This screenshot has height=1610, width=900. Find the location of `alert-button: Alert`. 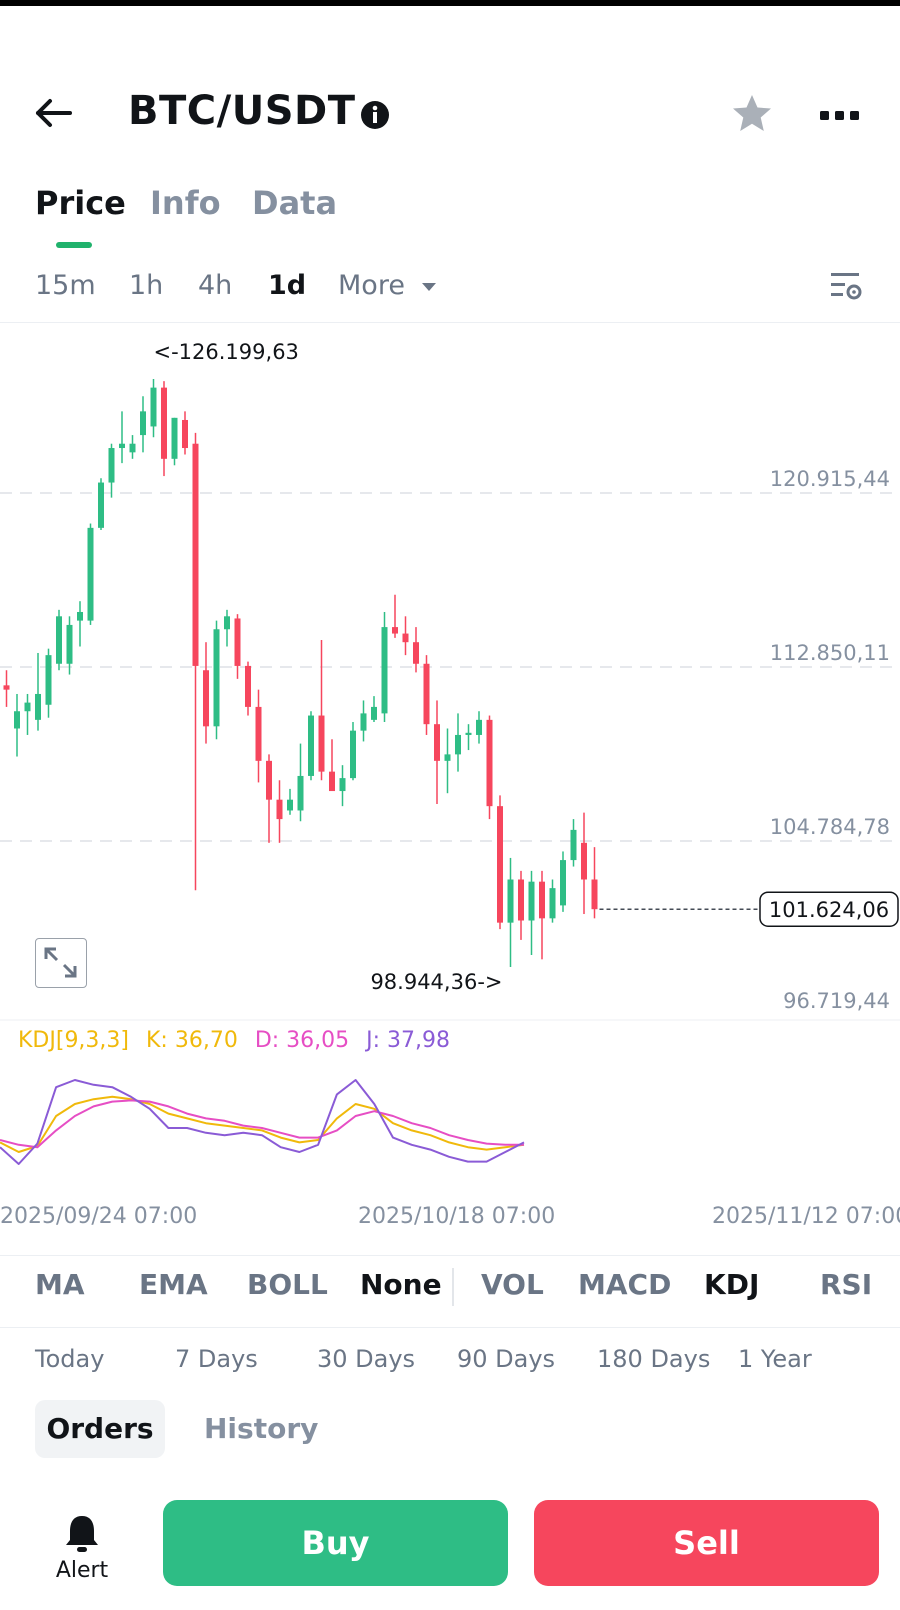

alert-button: Alert is located at coordinates (82, 1547).